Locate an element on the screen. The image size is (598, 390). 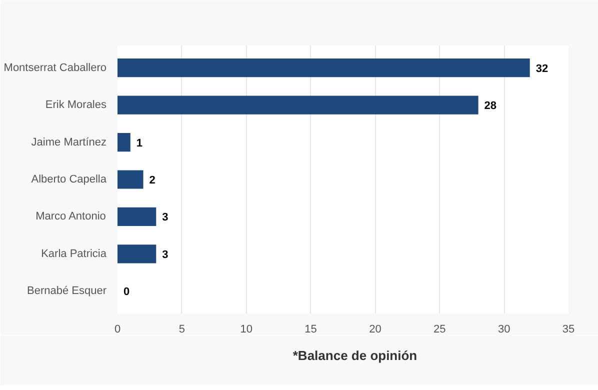
y-tick-label: Montserrat Caballero is located at coordinates (55, 68).